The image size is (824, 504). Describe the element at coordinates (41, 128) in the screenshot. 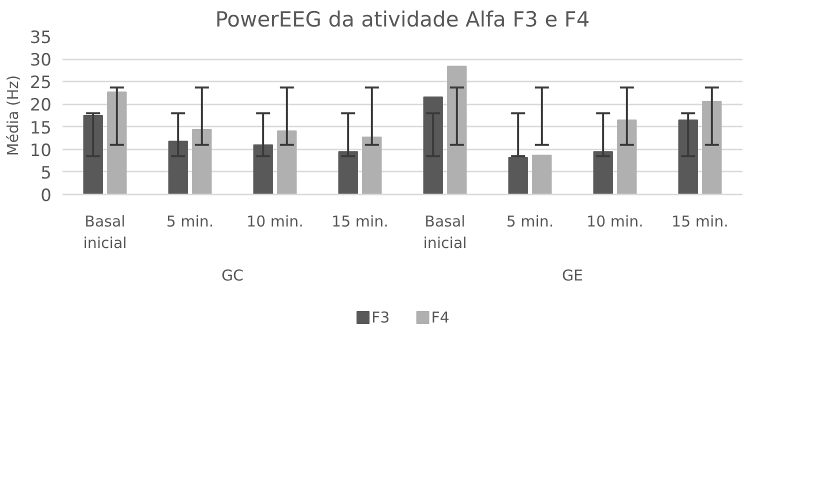

I see `y-tick-label: 15` at that location.